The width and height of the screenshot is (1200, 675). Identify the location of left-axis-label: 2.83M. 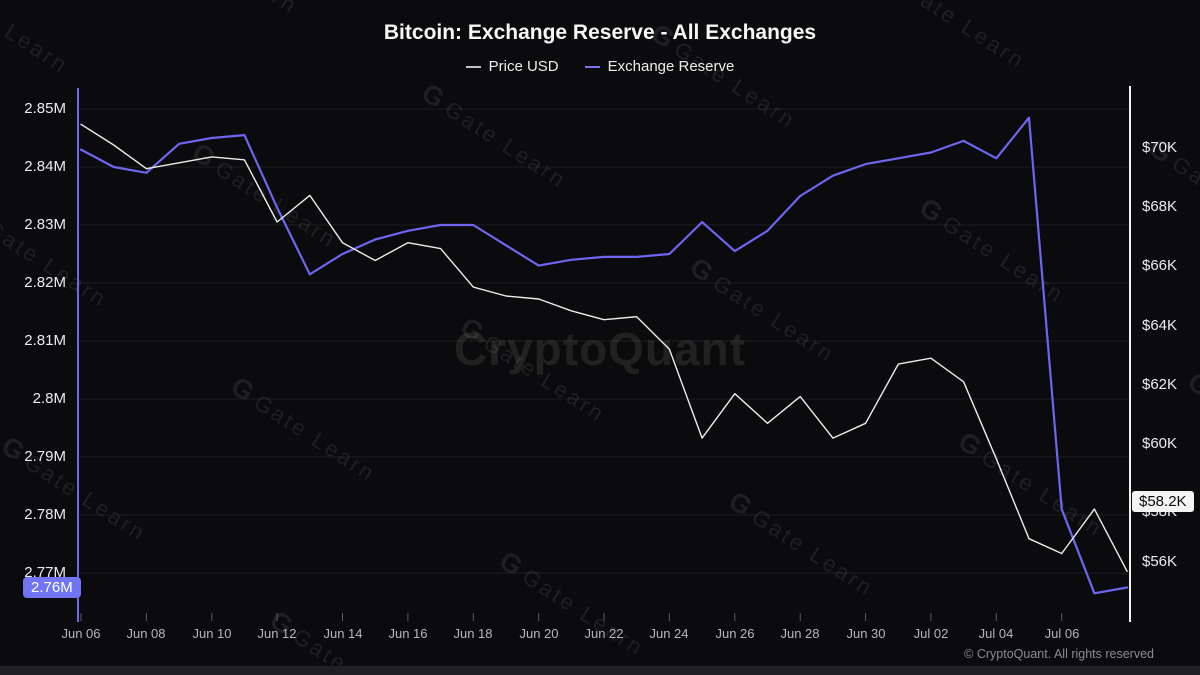
(45, 224).